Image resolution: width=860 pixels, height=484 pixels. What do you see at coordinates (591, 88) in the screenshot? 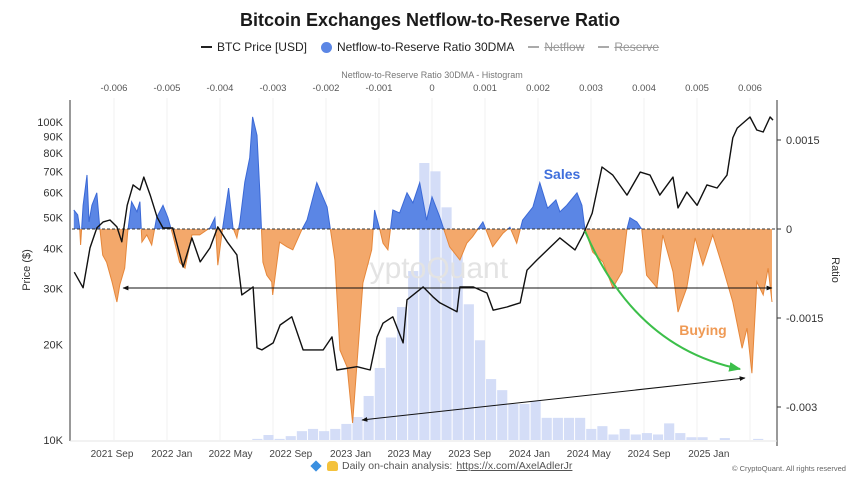
I see `top-tick-label: 0.003` at bounding box center [591, 88].